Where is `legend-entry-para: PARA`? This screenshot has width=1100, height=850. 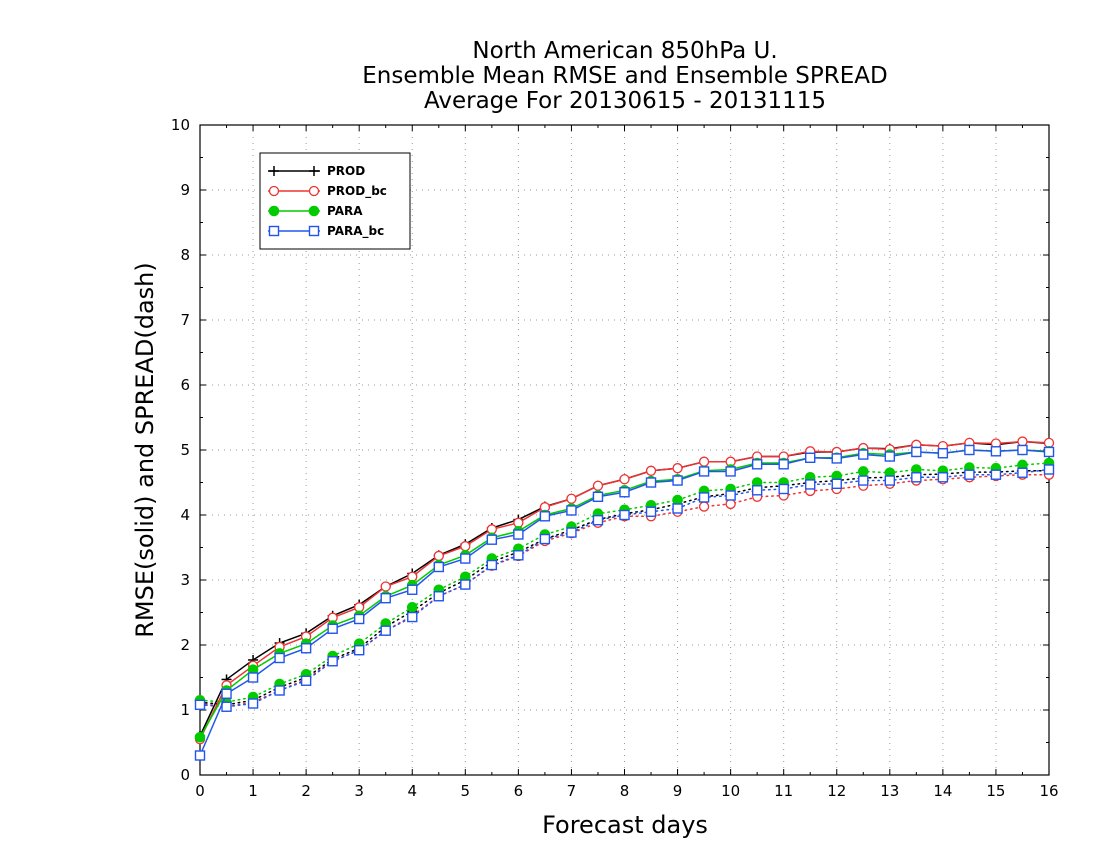
legend-entry-para: PARA is located at coordinates (315, 211).